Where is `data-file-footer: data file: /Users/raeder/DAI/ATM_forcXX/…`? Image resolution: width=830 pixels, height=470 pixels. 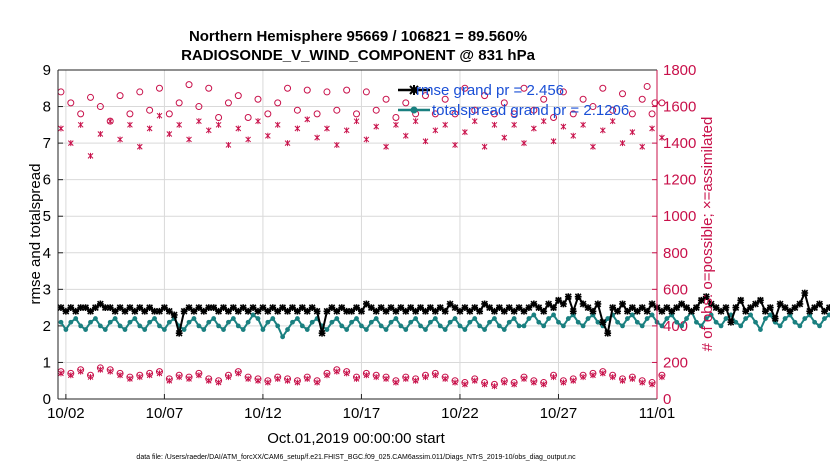
data-file-footer: data file: /Users/raeder/DAI/ATM_forcXX/… is located at coordinates (356, 457).